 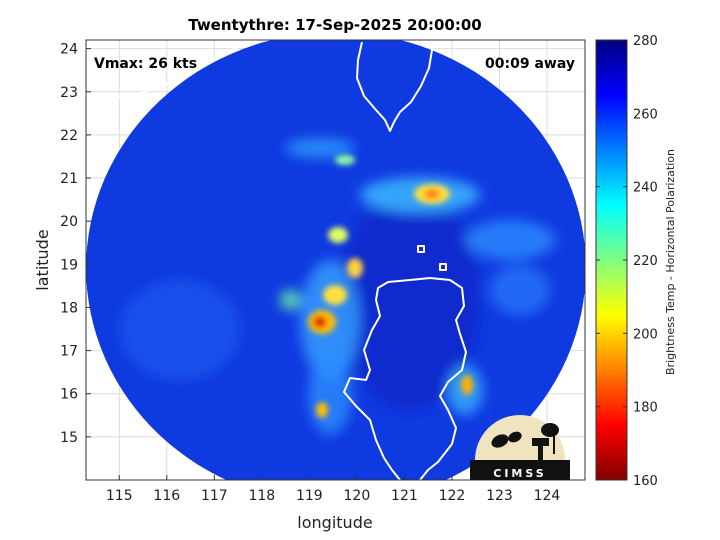 I want to click on x-tick-label: 124, so click(x=547, y=496).